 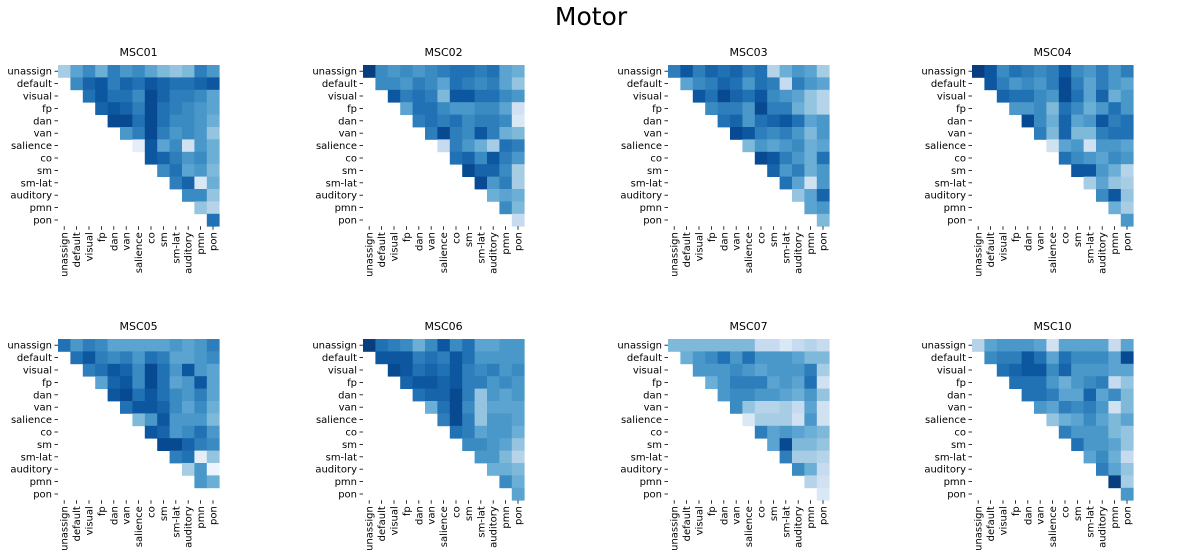 What do you see at coordinates (652, 495) in the screenshot?
I see `y-tick-label: pon` at bounding box center [652, 495].